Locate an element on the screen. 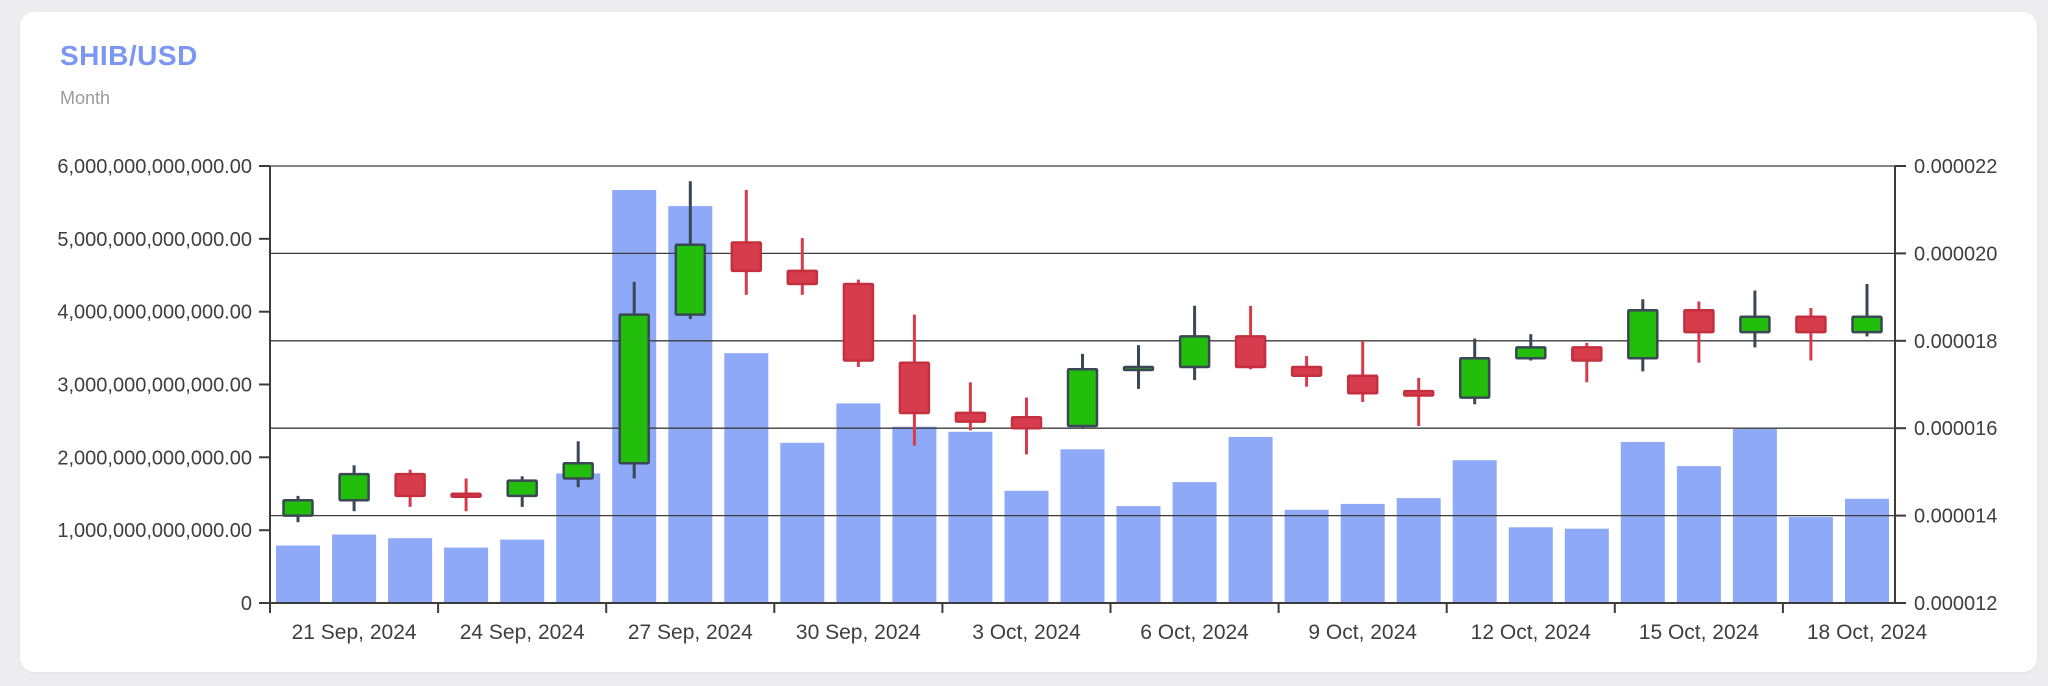 This screenshot has width=2048, height=686. price-axis-label: 0.000022 is located at coordinates (1955, 167).